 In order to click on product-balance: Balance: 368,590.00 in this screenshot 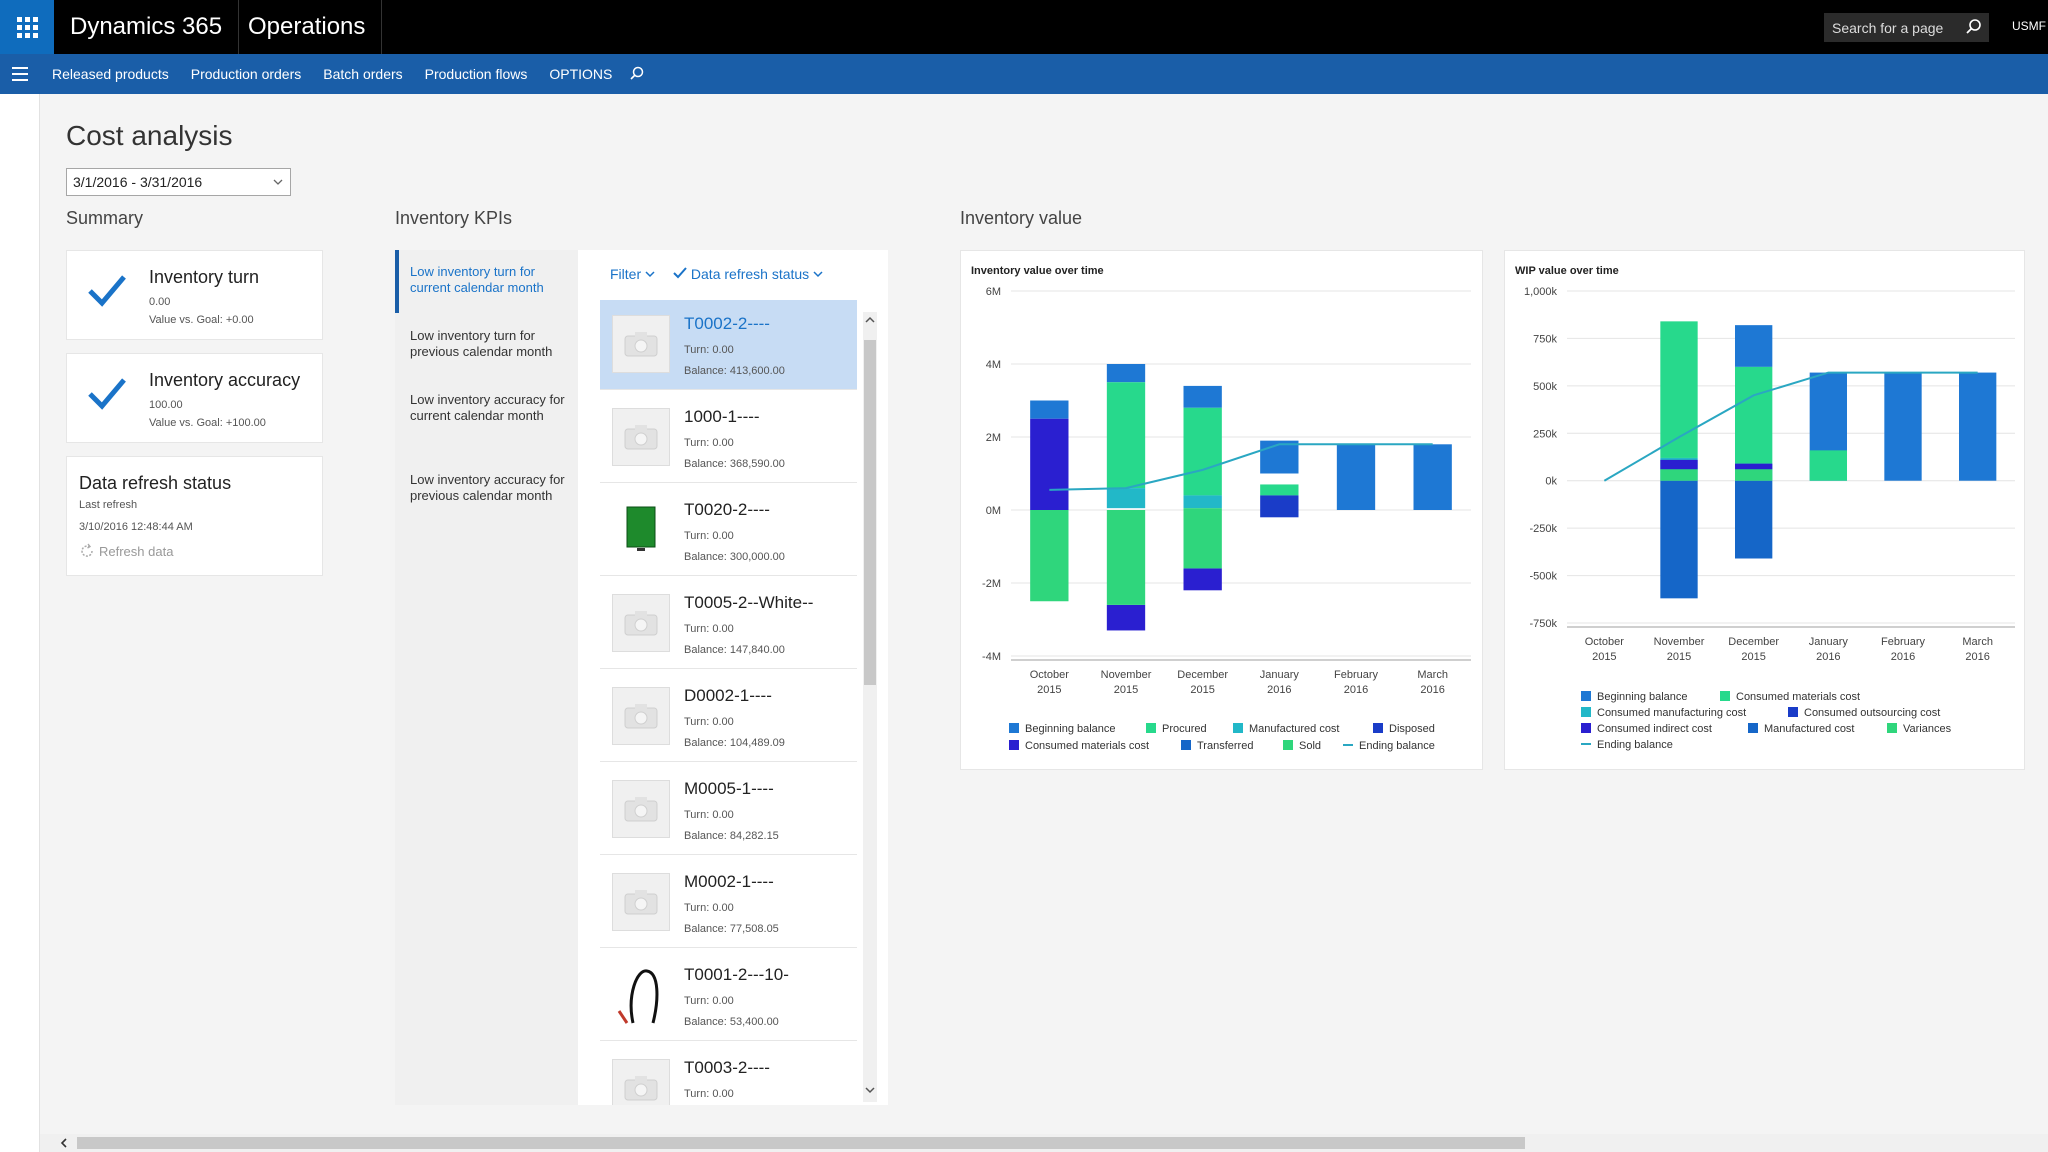, I will do `click(734, 464)`.